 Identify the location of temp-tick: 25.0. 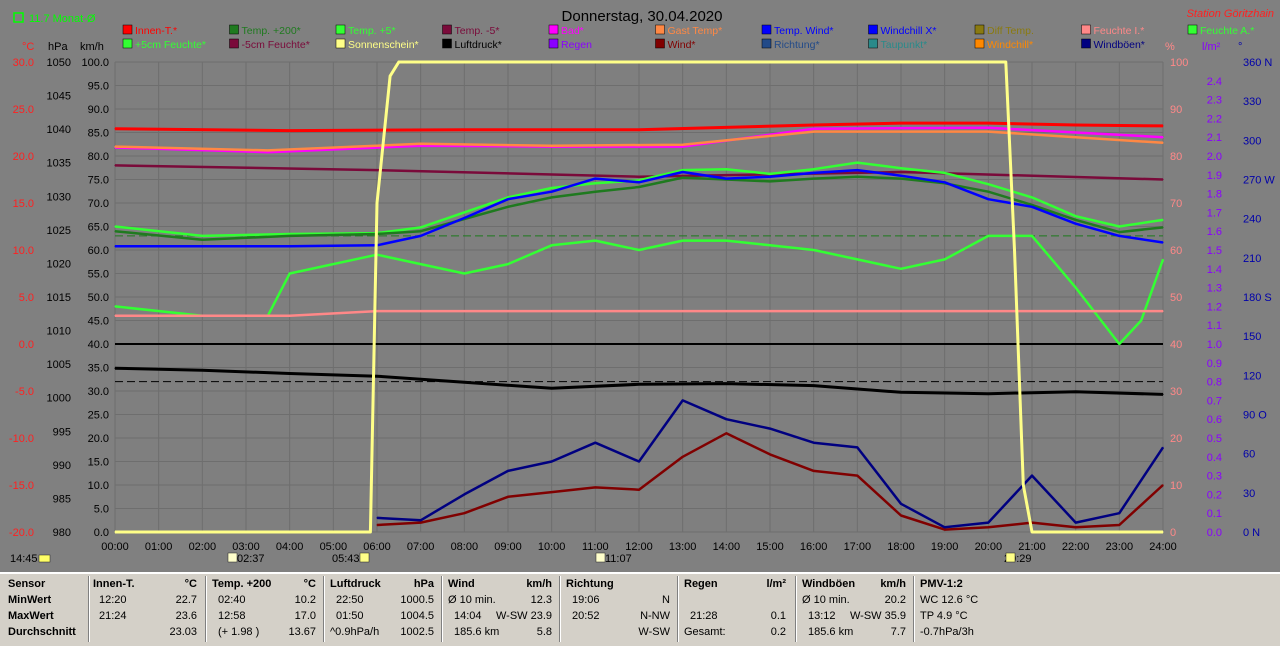
(23, 110).